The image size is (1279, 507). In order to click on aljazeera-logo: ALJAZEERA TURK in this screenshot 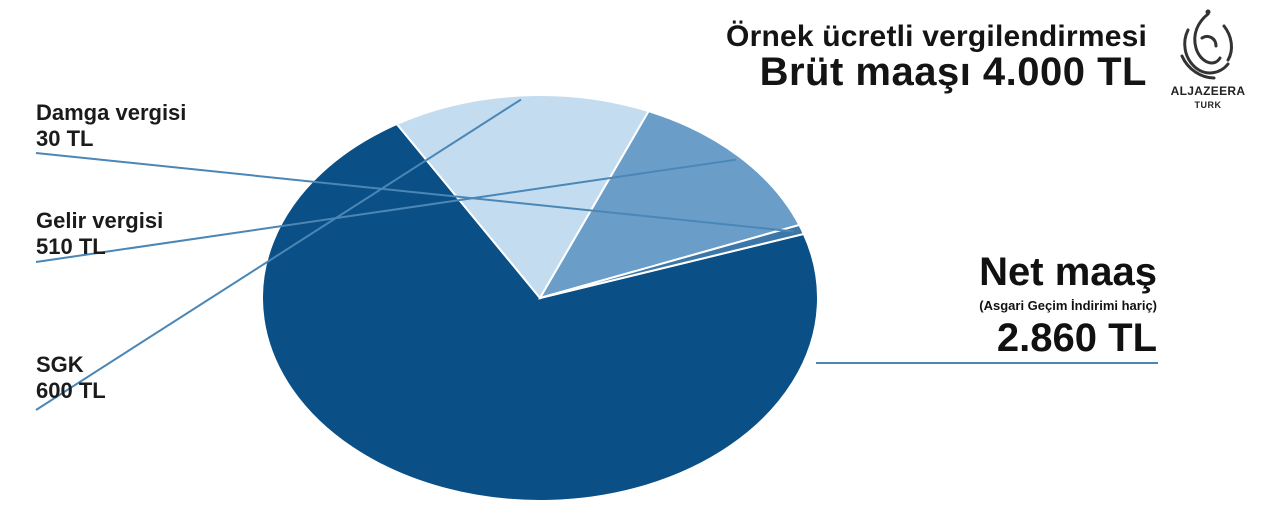, I will do `click(1208, 63)`.